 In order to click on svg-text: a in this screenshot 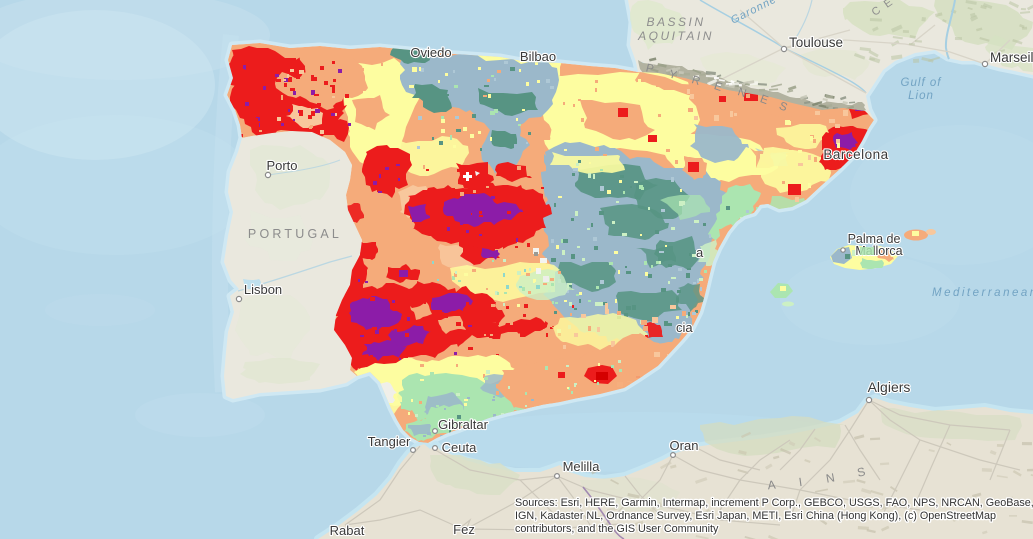, I will do `click(700, 252)`.